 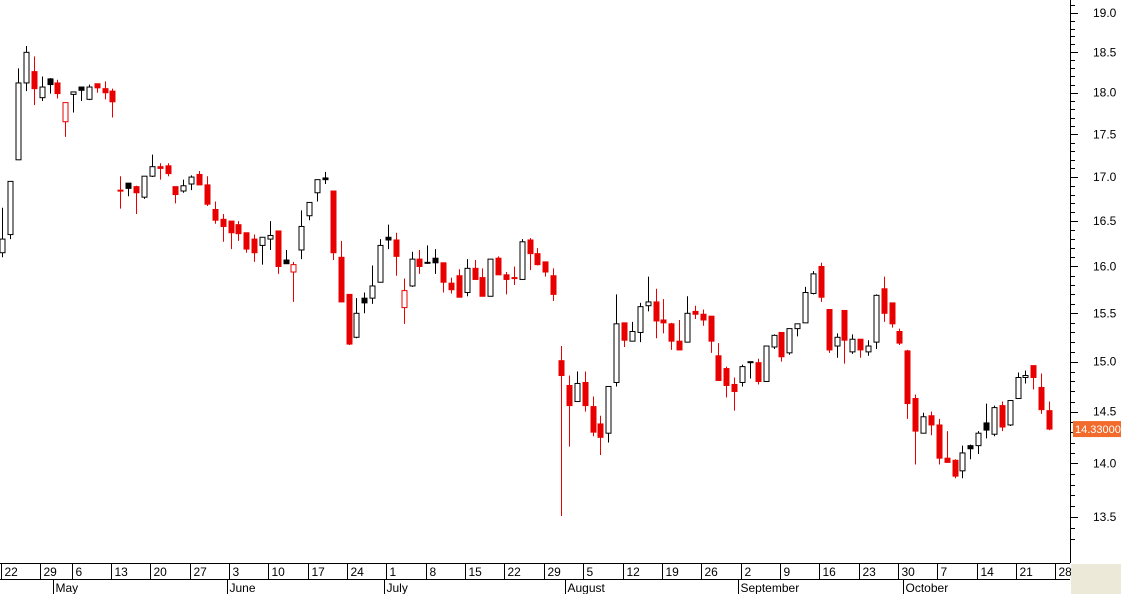 What do you see at coordinates (555, 572) in the screenshot?
I see `week-tick-label: 29` at bounding box center [555, 572].